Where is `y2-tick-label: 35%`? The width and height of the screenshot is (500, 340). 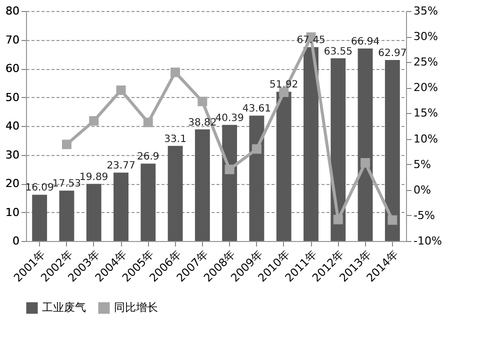
y2-tick-label: 35% is located at coordinates (426, 11).